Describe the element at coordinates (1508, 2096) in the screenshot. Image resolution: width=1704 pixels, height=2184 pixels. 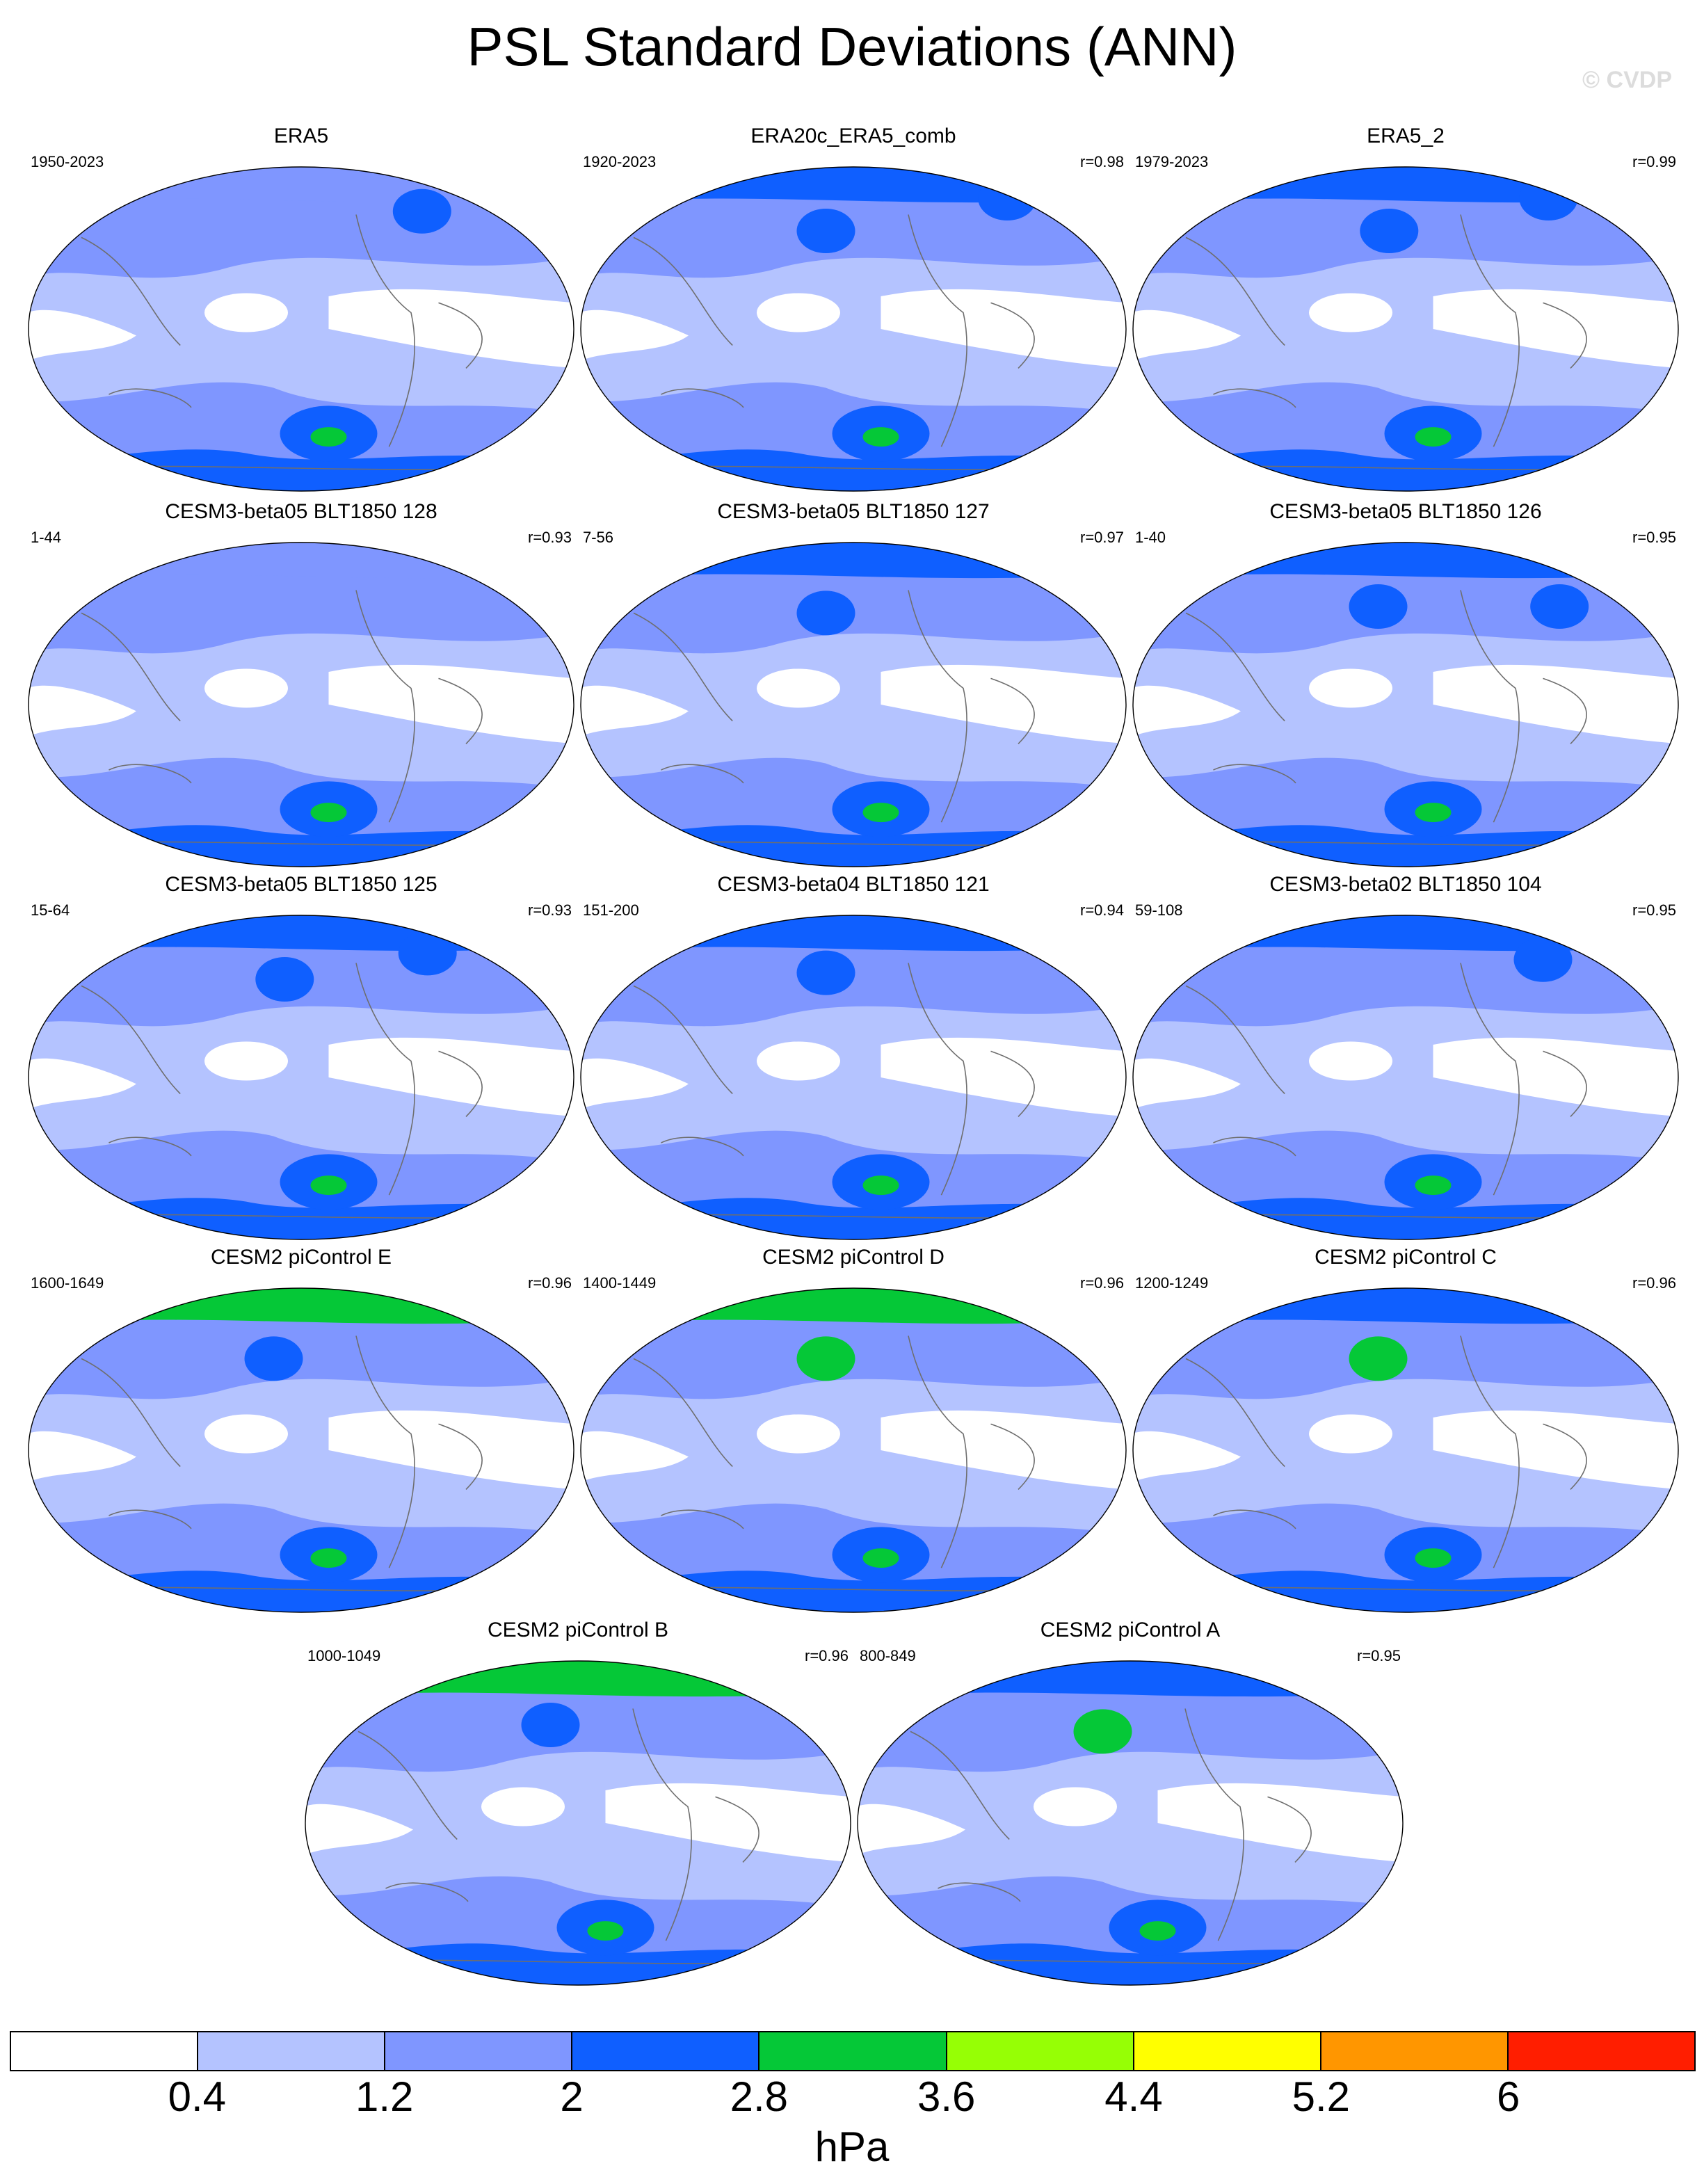
I see `colorbar-tick-label: 6` at that location.